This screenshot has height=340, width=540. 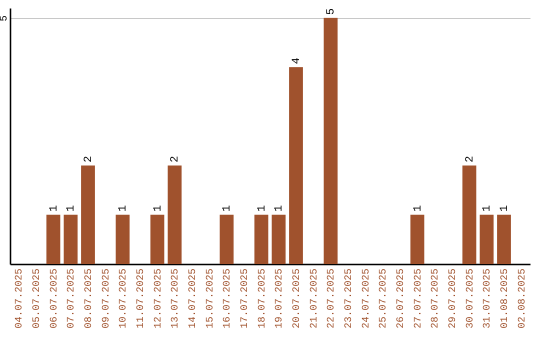 I want to click on x-tick-label: 31.07.2025, so click(x=488, y=298).